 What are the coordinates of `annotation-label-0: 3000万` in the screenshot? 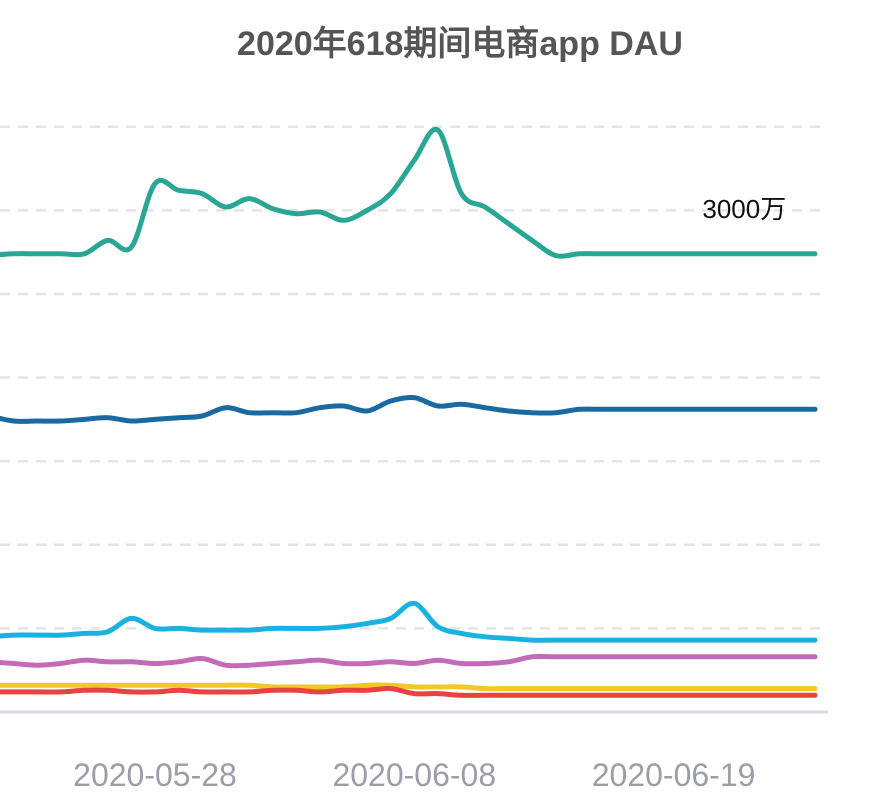 It's located at (744, 209).